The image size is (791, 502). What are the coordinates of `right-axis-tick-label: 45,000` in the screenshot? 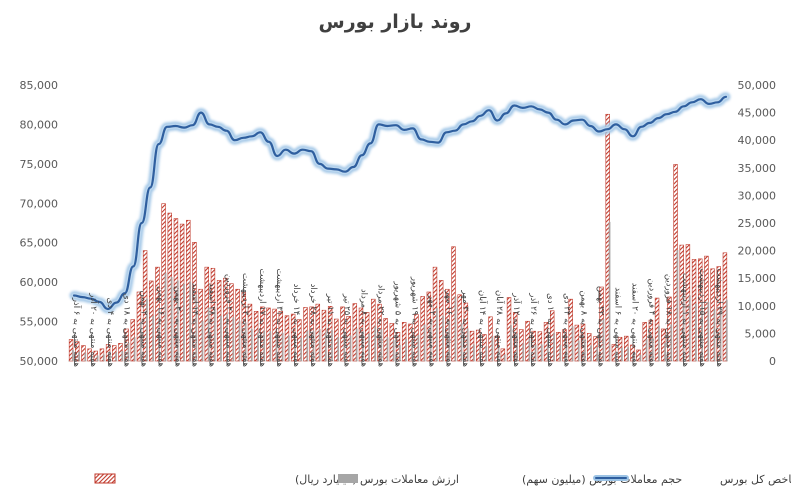 It's located at (757, 113).